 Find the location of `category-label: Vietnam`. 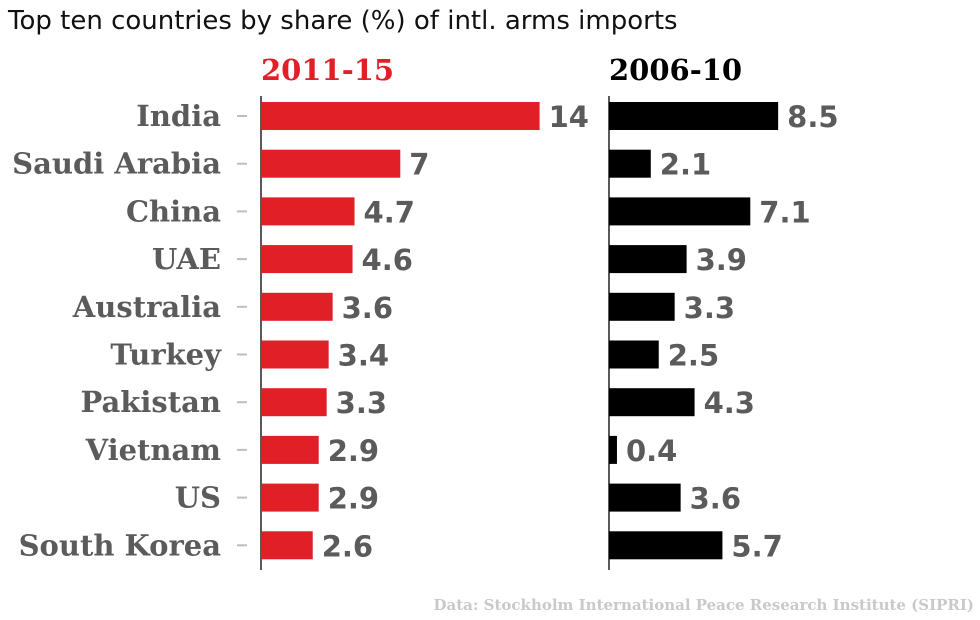

category-label: Vietnam is located at coordinates (153, 450).